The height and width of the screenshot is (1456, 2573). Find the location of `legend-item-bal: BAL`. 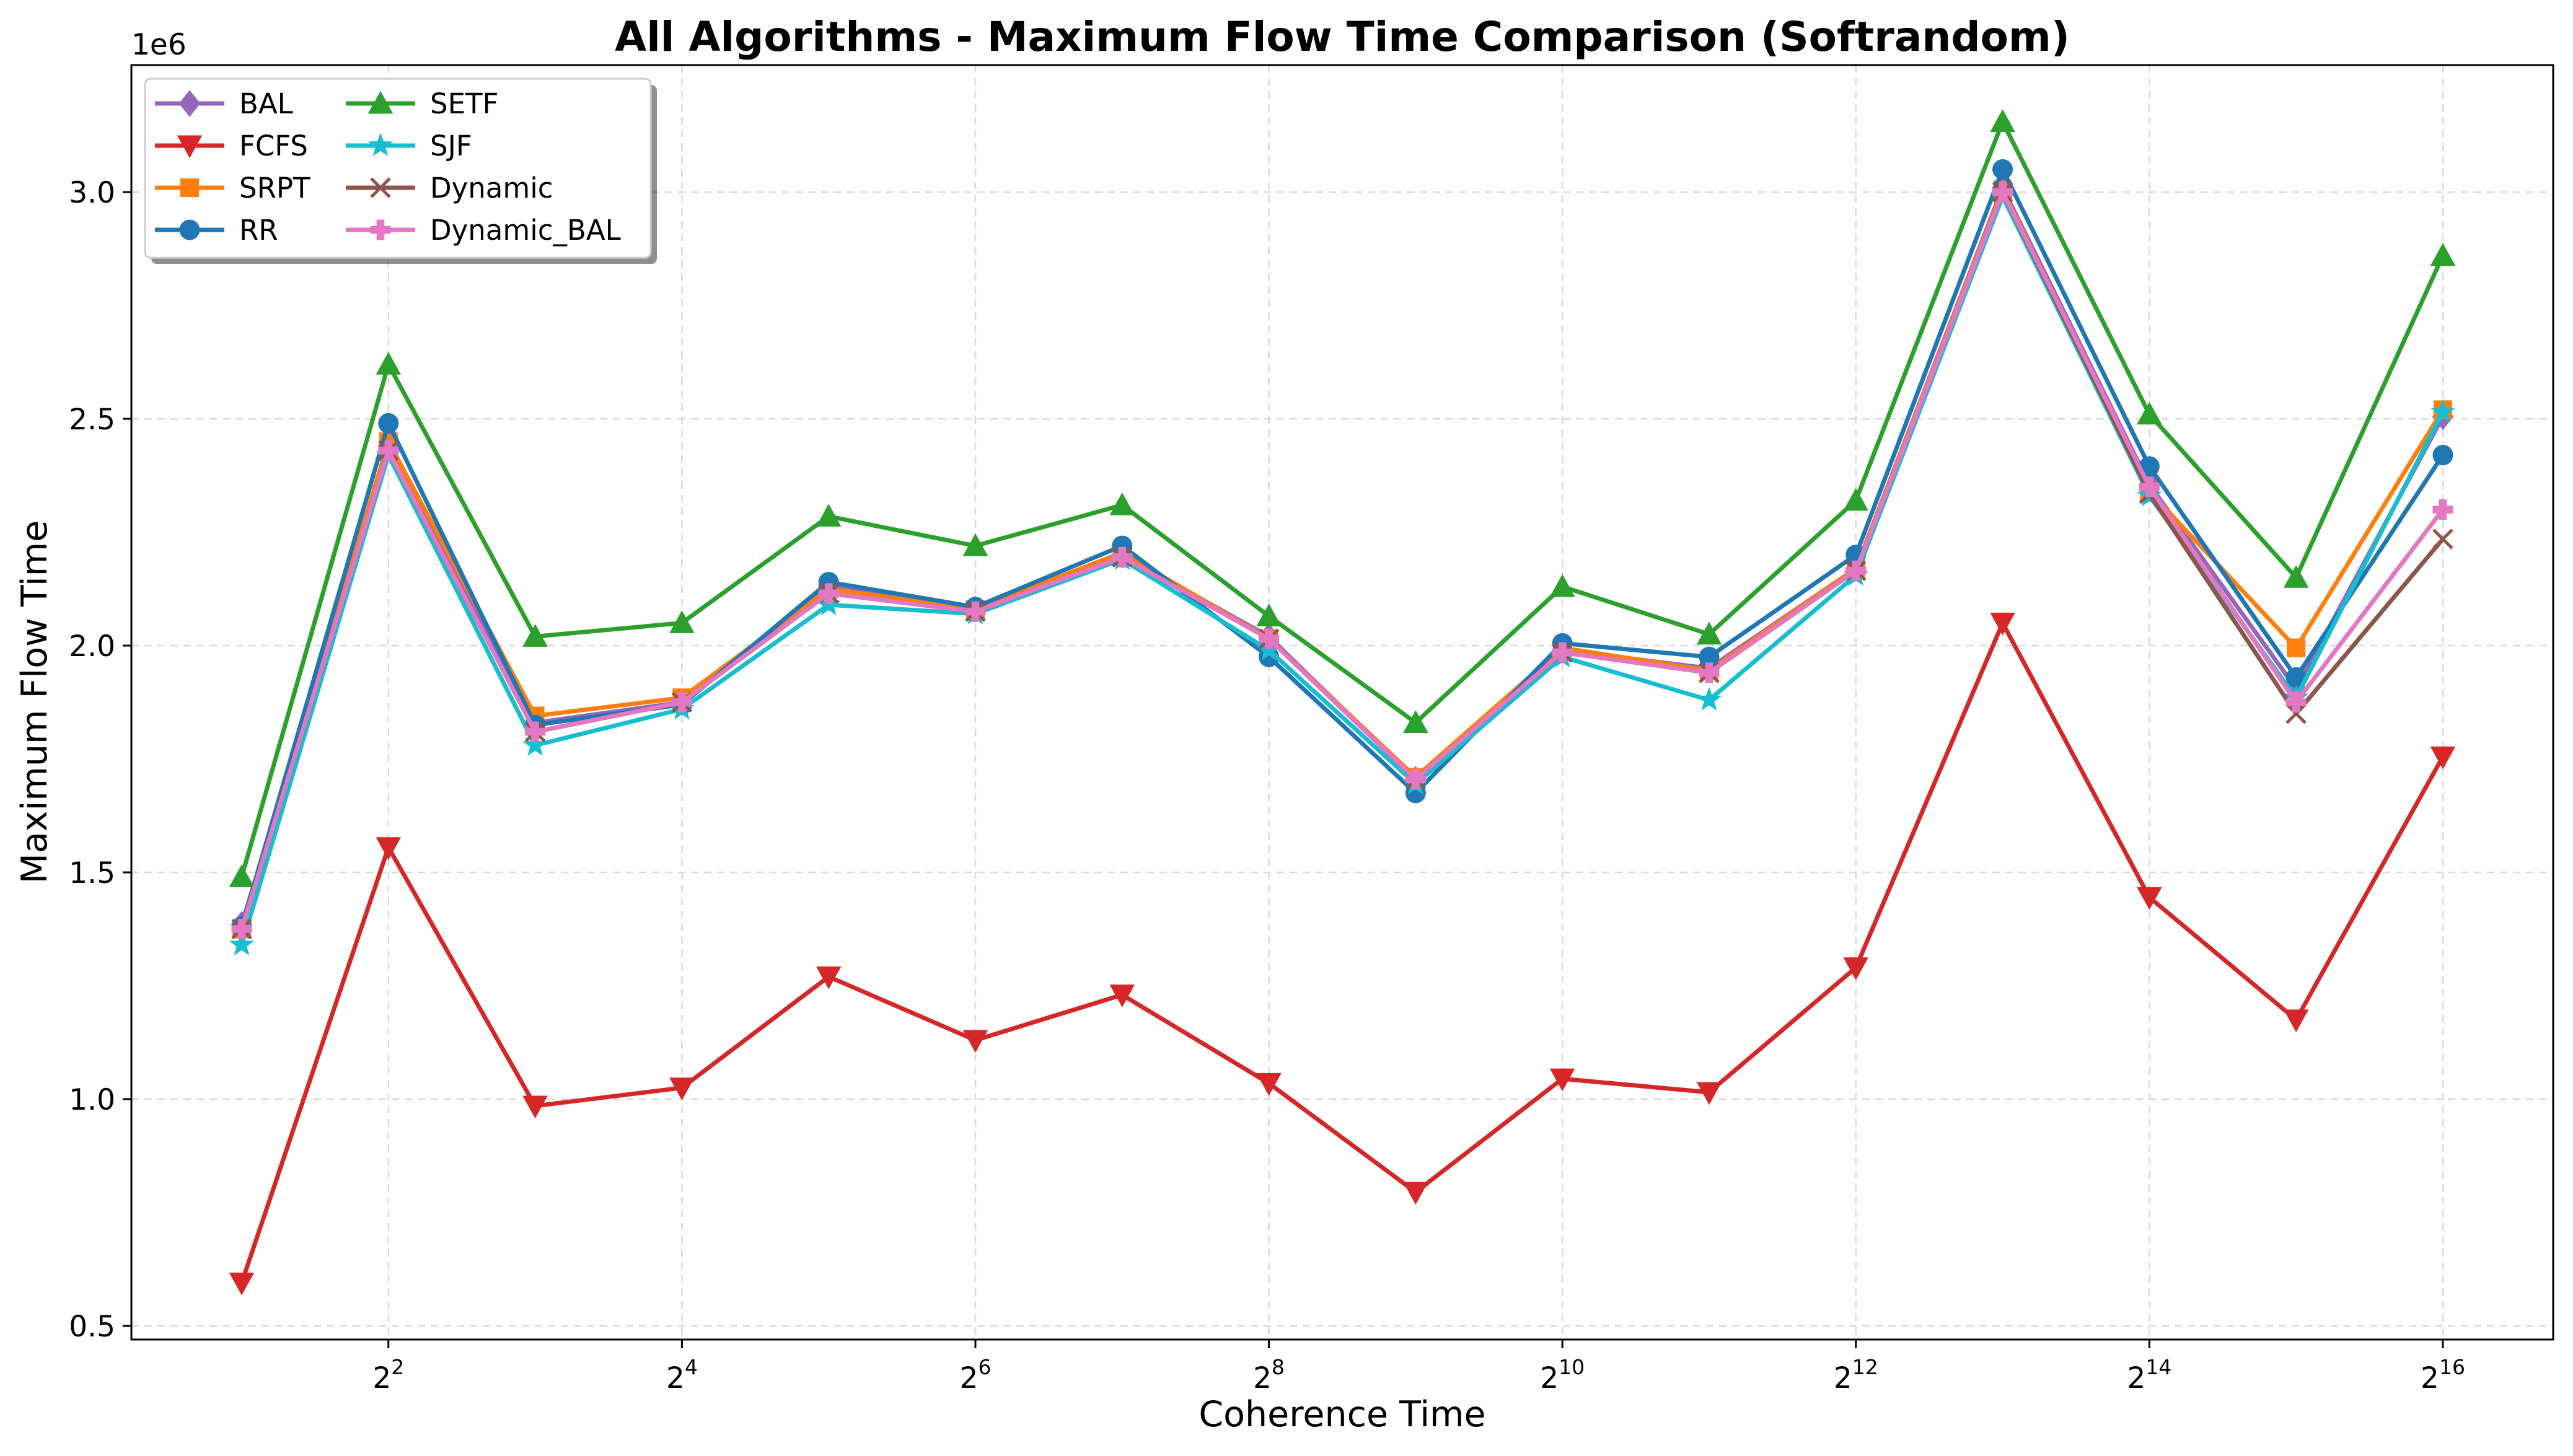

legend-item-bal: BAL is located at coordinates (224, 104).